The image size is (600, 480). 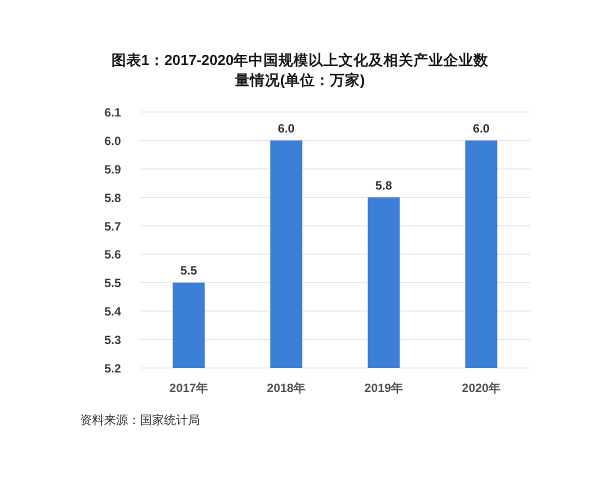 I want to click on y-tick-label: 5.5, so click(x=113, y=283).